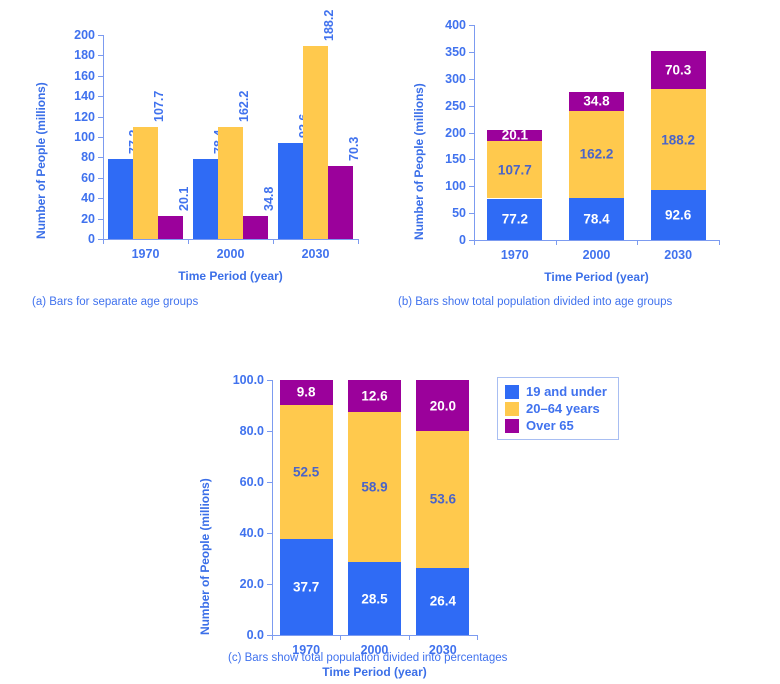 This screenshot has width=780, height=684. I want to click on legend-item: 19 and under, so click(557, 391).